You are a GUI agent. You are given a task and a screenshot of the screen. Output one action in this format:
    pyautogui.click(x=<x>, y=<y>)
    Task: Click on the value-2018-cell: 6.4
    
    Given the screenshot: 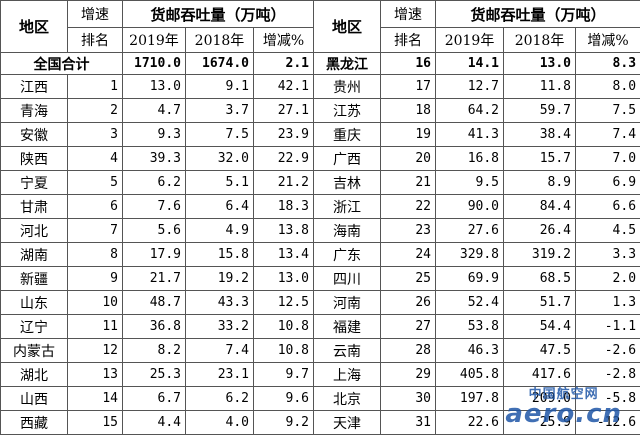 What is the action you would take?
    pyautogui.click(x=220, y=207)
    